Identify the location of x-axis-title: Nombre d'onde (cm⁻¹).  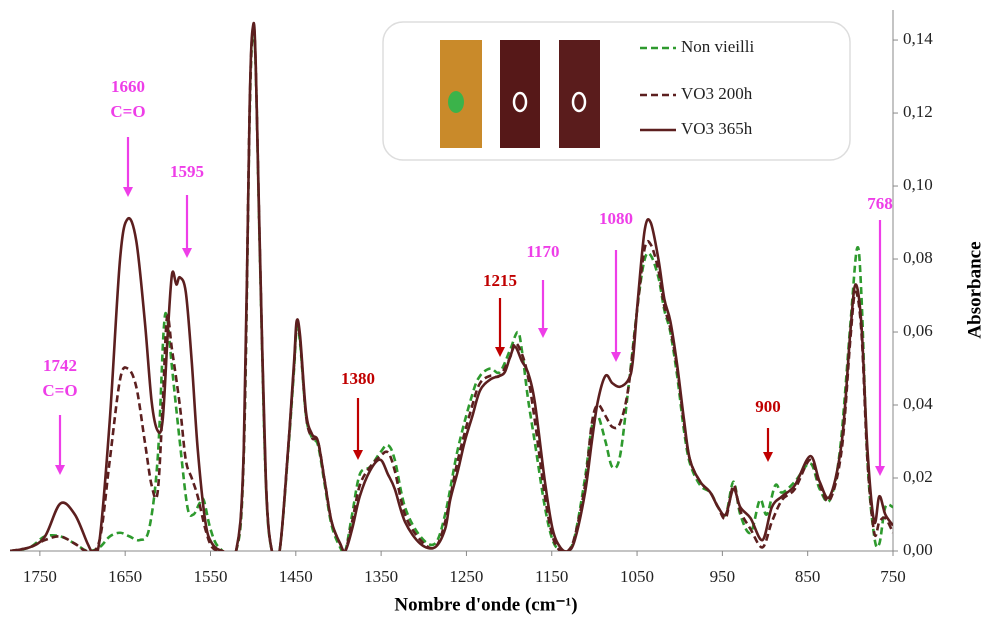
(485, 604).